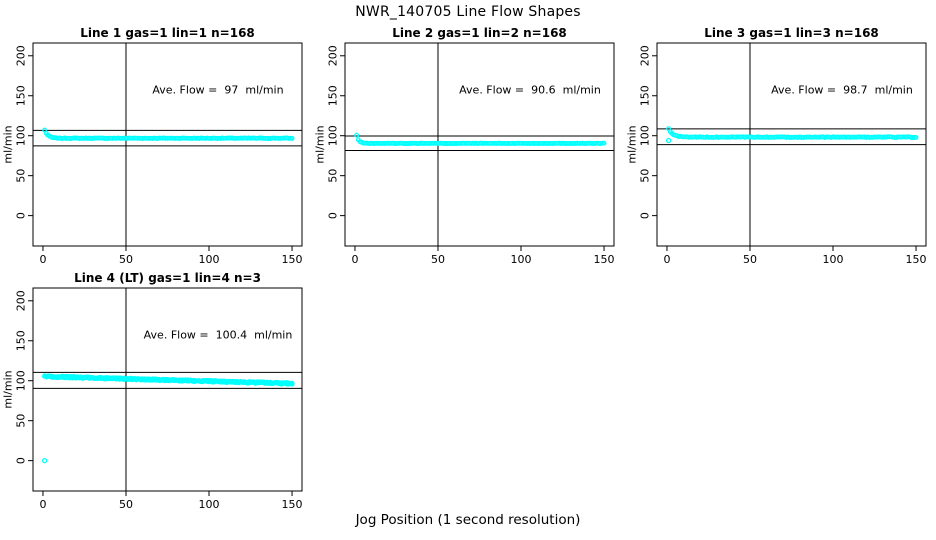 Image resolution: width=936 pixels, height=540 pixels. Describe the element at coordinates (791, 33) in the screenshot. I see `panel-title: Line 3 gas=1 lin=3 n=168` at that location.